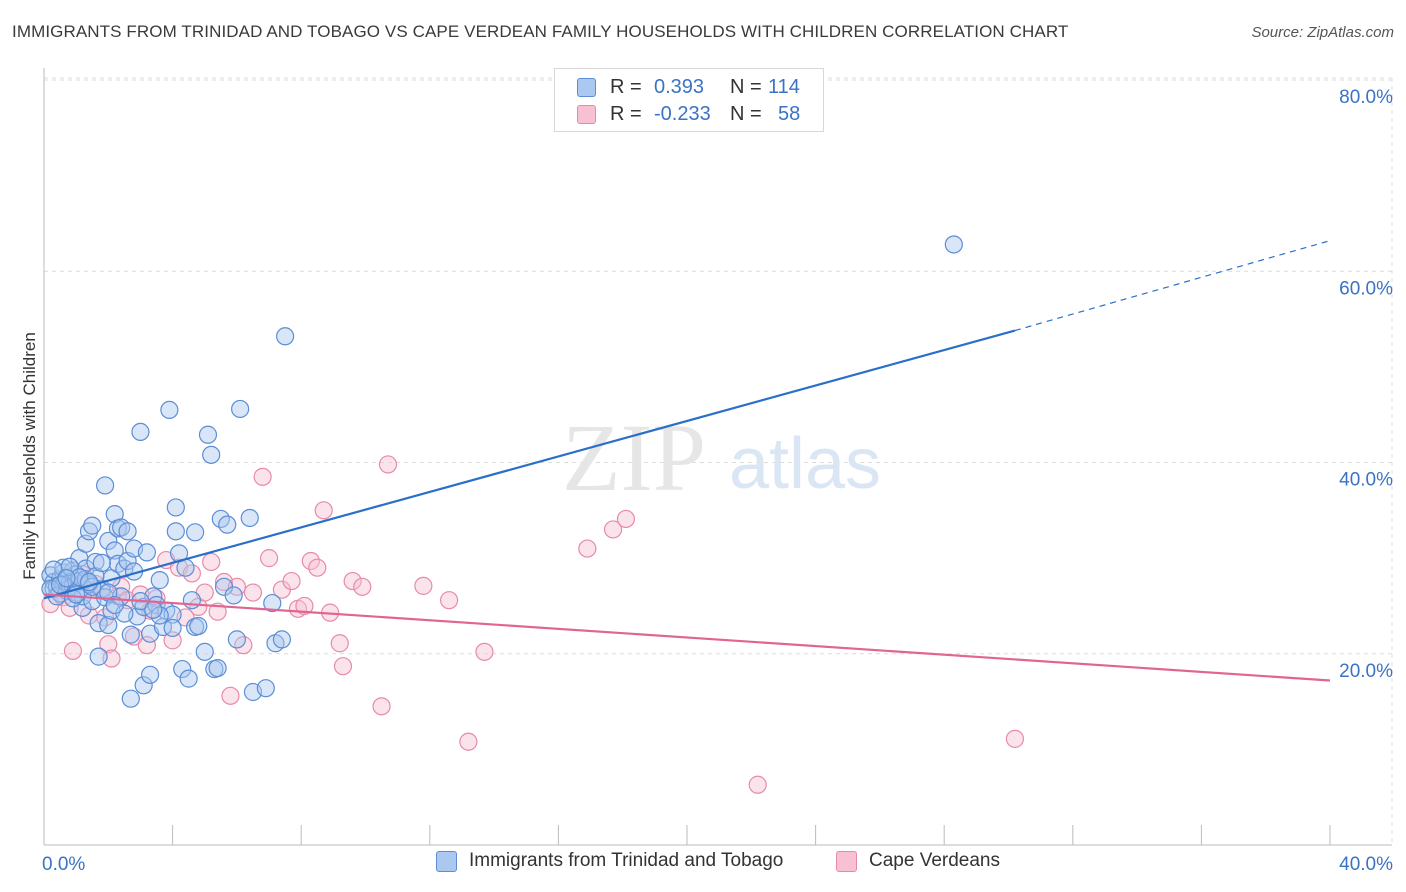  I want to click on stats-row-blue: R = 0.393 N = 114, so click(688, 87).